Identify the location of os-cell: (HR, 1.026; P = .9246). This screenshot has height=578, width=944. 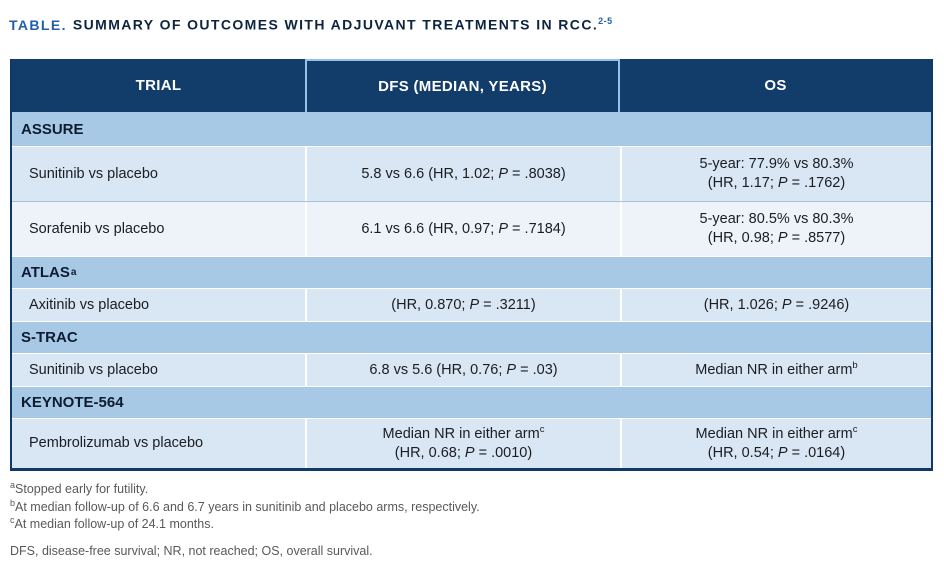
(775, 305).